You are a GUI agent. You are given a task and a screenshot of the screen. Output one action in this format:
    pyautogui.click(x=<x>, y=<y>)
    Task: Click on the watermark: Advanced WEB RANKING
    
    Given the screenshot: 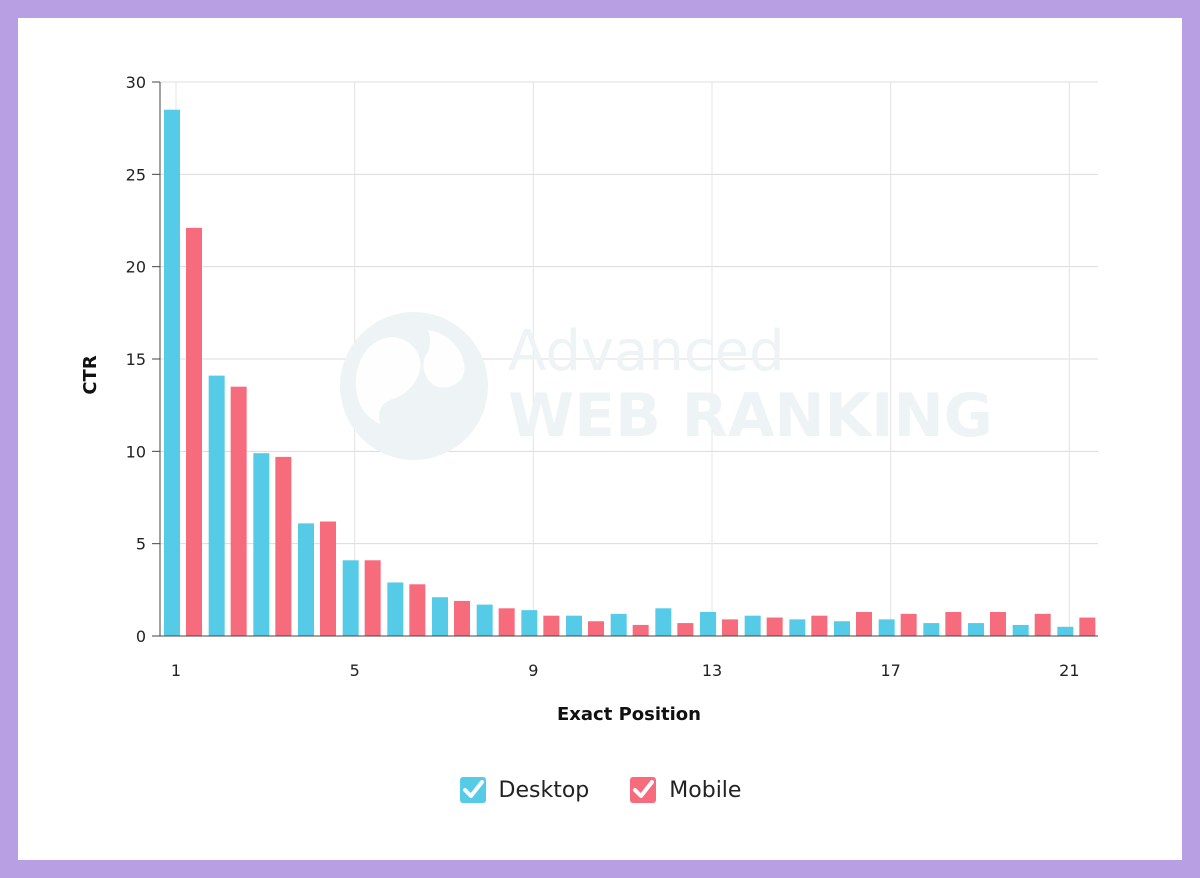 What is the action you would take?
    pyautogui.click(x=666, y=386)
    